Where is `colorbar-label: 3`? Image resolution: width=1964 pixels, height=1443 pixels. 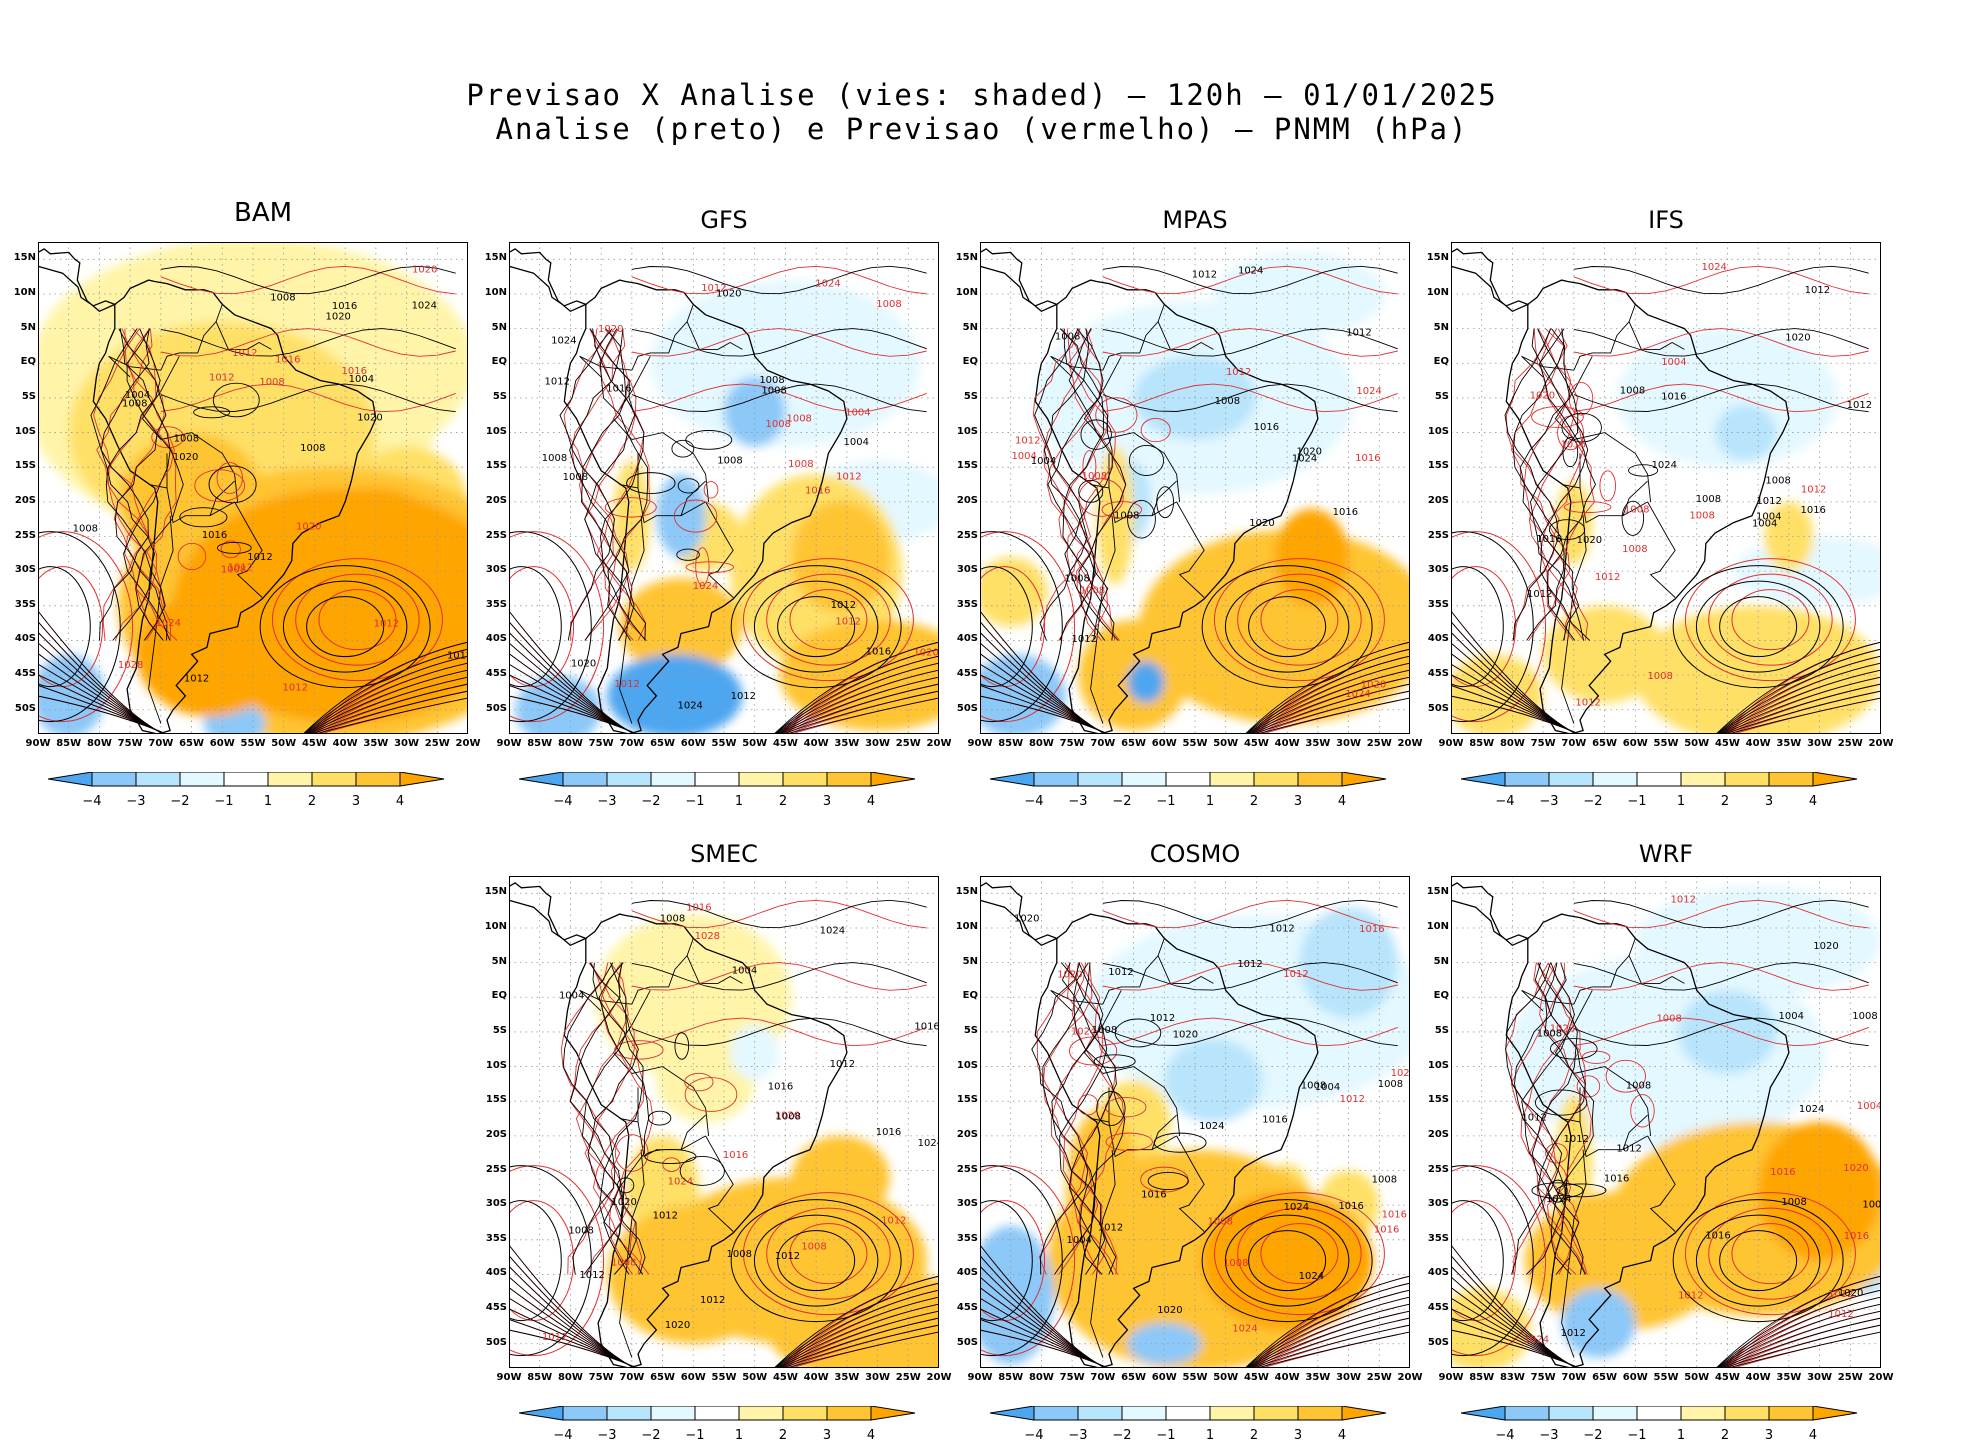
colorbar-label: 3 is located at coordinates (356, 801).